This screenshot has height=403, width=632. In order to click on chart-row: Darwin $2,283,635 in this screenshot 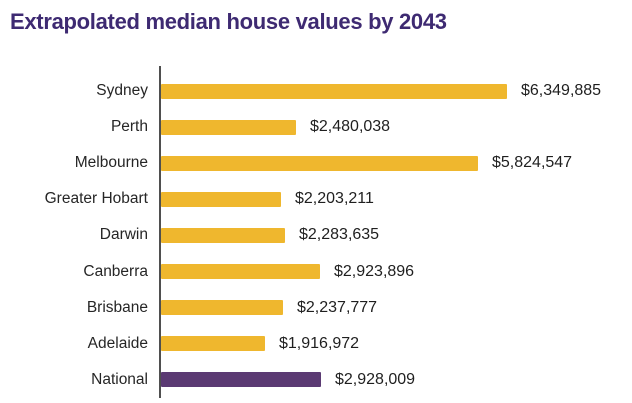, I will do `click(316, 235)`.